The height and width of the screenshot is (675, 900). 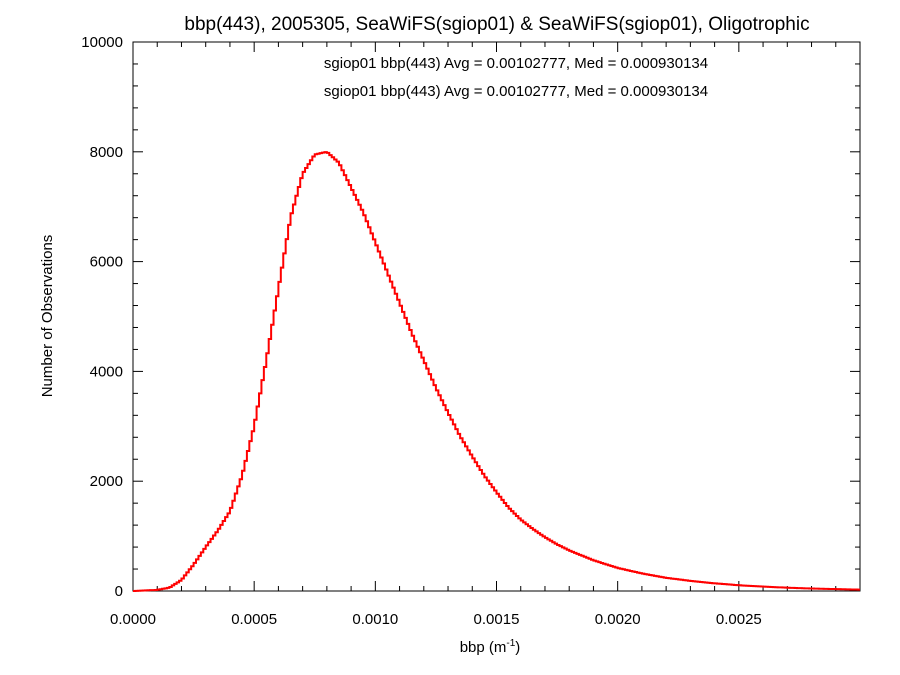 What do you see at coordinates (102, 42) in the screenshot?
I see `y-tick-label: 10000` at bounding box center [102, 42].